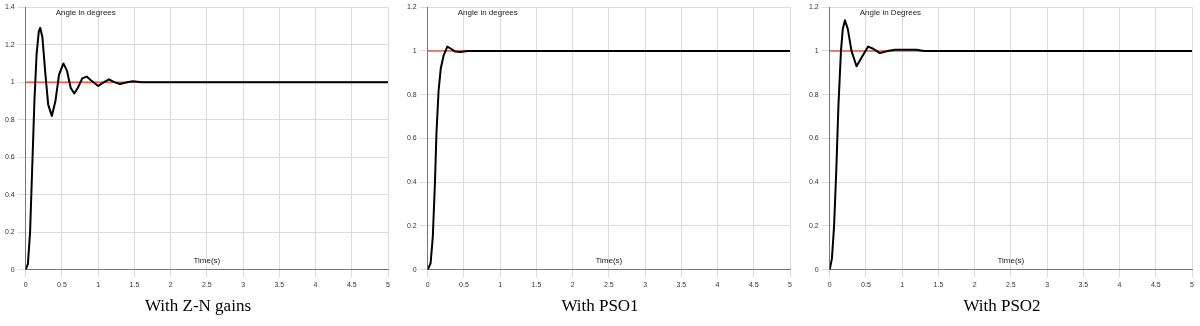 The image size is (1200, 326). I want to click on text: With Z-N gains, so click(198, 306).